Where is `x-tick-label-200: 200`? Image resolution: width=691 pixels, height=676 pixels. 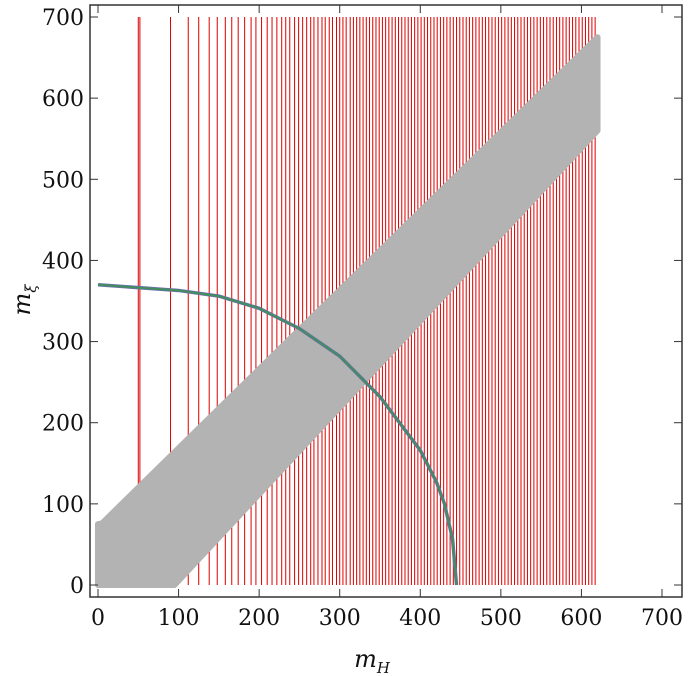 x-tick-label-200: 200 is located at coordinates (259, 618).